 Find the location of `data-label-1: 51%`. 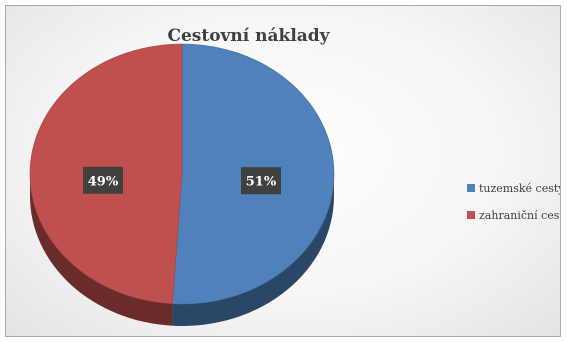

data-label-1: 51% is located at coordinates (261, 182).